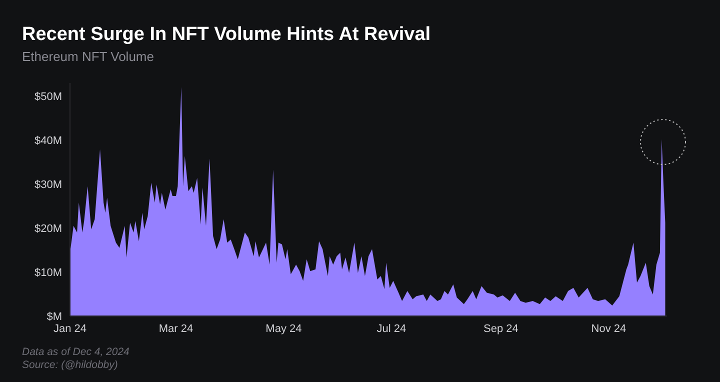 This screenshot has width=720, height=382. What do you see at coordinates (76, 352) in the screenshot?
I see `text: Data as of Dec 4, 2024` at bounding box center [76, 352].